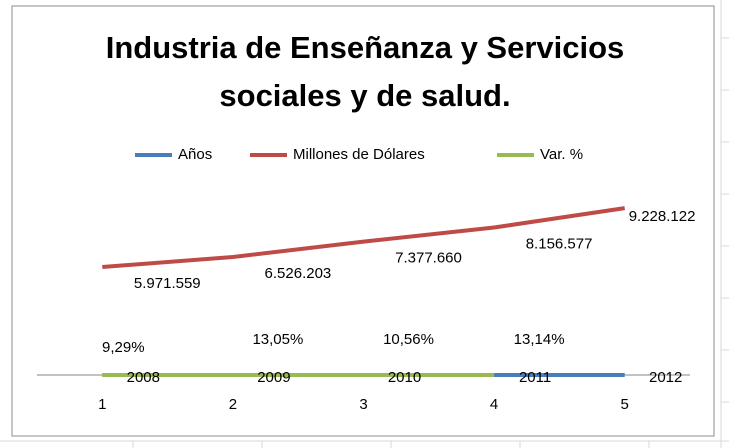  What do you see at coordinates (539, 339) in the screenshot?
I see `data-label: 13,14%` at bounding box center [539, 339].